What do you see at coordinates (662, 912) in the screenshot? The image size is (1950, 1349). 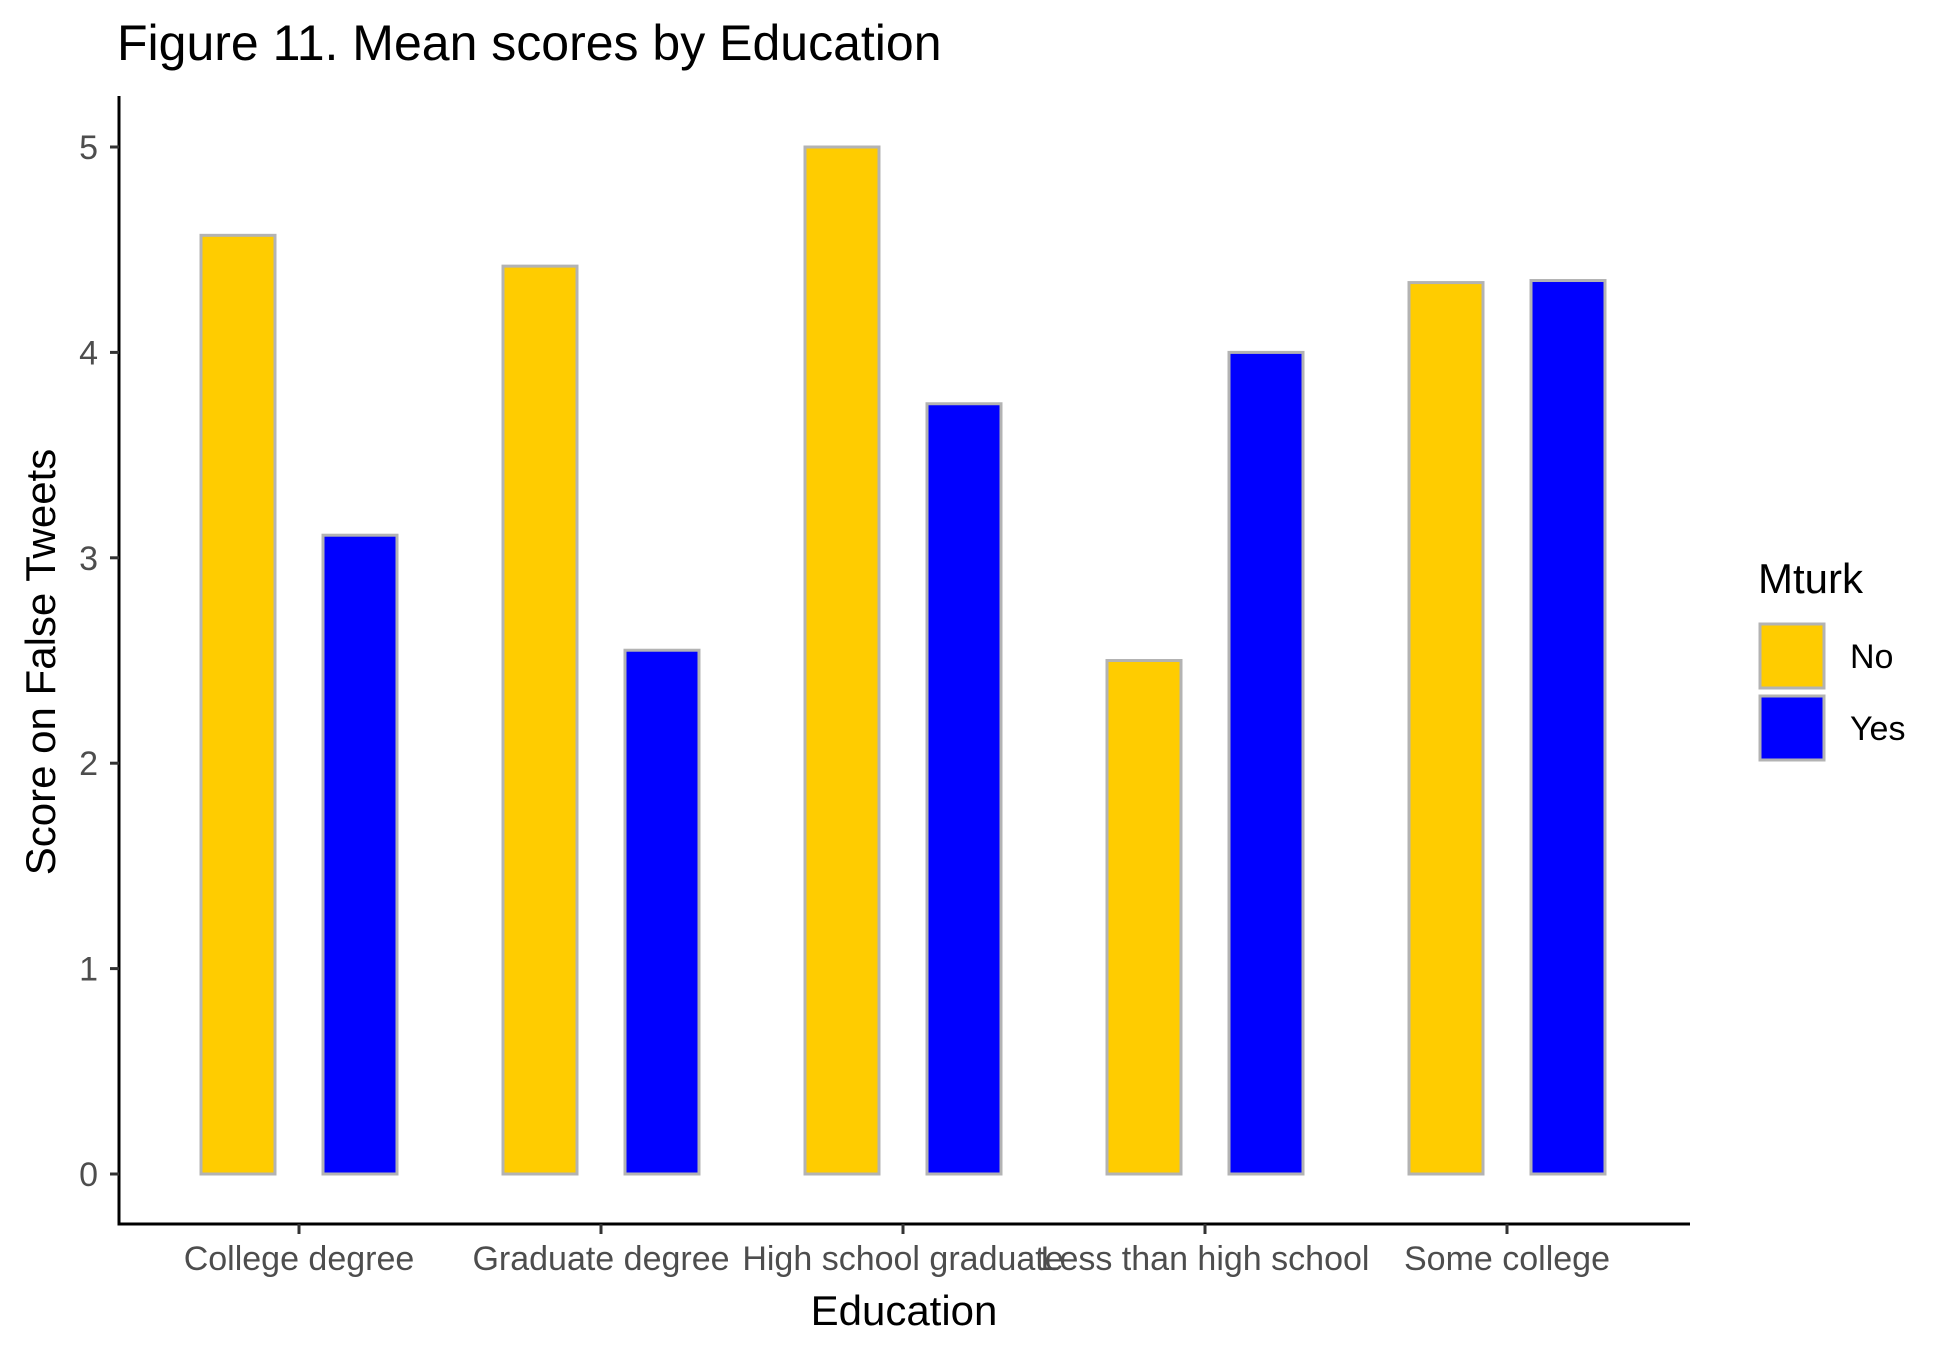 I see `bar-yes-graduate-degree` at bounding box center [662, 912].